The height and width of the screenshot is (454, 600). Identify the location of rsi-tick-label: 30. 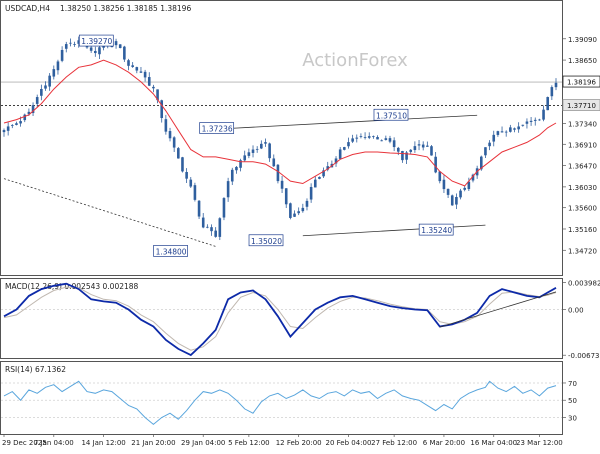
(572, 418).